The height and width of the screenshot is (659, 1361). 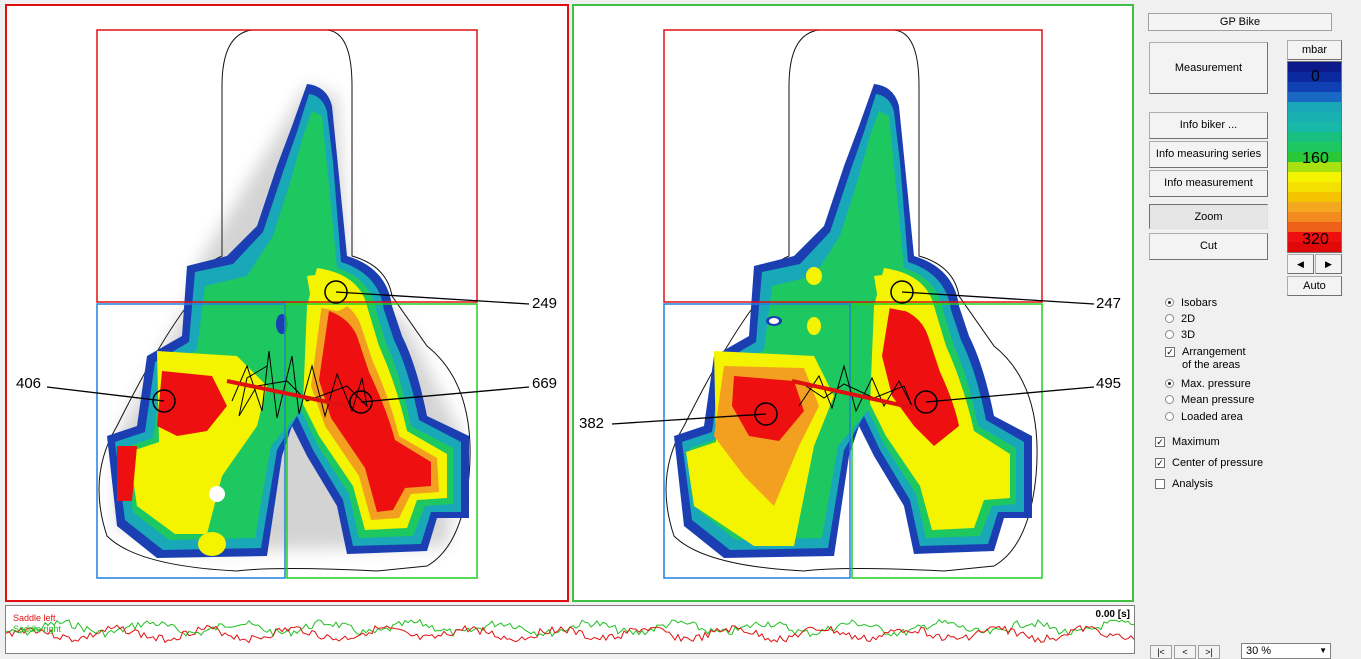 What do you see at coordinates (1208, 216) in the screenshot?
I see `zoom-button: Zoom` at bounding box center [1208, 216].